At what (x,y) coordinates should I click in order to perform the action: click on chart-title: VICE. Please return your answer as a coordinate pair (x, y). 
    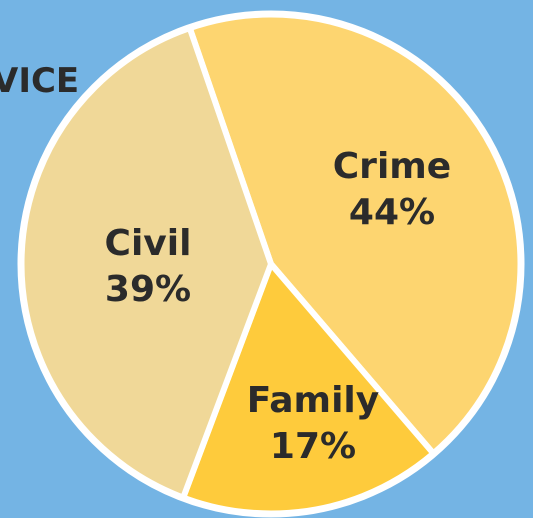
    Looking at the image, I should click on (39, 81).